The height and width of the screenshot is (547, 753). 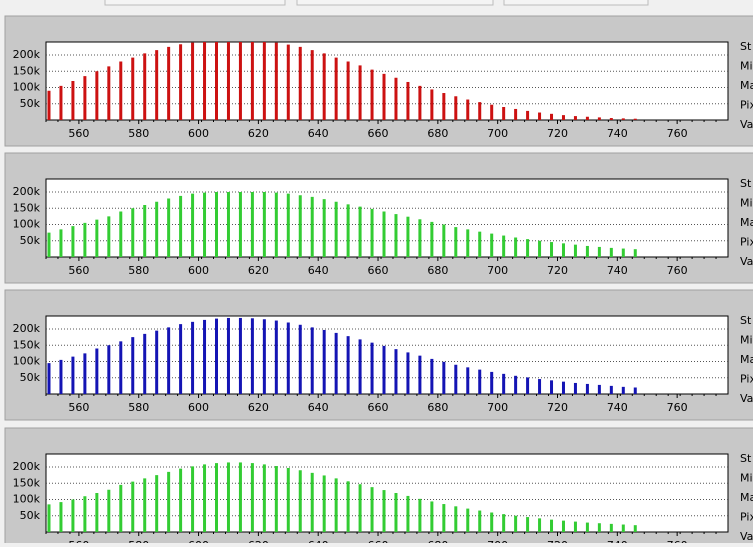 I want to click on stat-label: Ma, so click(x=746, y=85).